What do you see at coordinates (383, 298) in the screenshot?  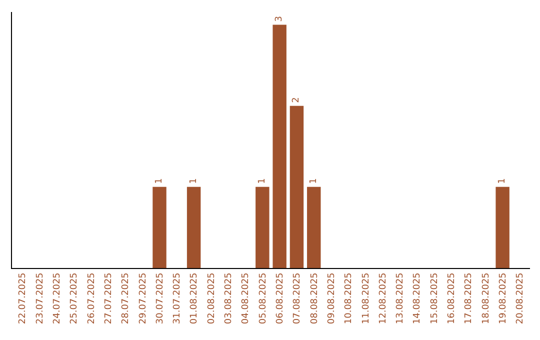 I see `x-tick-label: 12.08.2025` at bounding box center [383, 298].